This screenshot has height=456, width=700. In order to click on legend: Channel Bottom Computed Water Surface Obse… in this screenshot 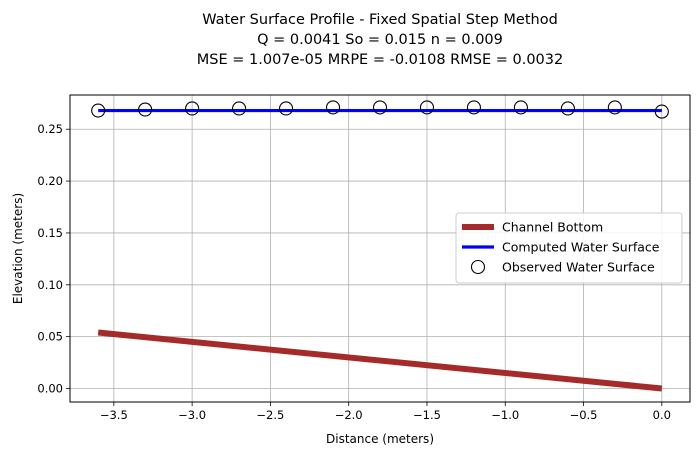, I will do `click(569, 248)`.